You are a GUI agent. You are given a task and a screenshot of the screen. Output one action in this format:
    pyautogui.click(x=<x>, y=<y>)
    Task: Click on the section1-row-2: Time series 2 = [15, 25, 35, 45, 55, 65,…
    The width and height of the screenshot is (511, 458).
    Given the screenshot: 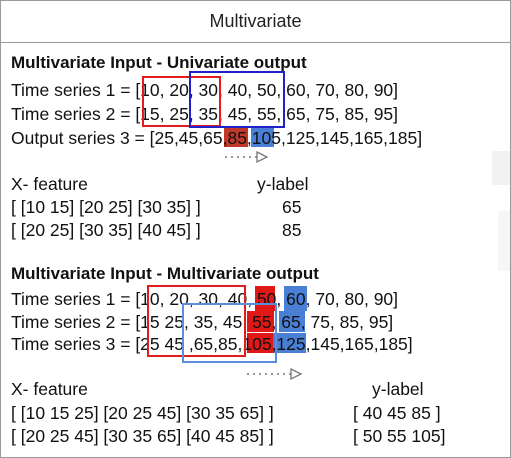 What is the action you would take?
    pyautogui.click(x=205, y=114)
    